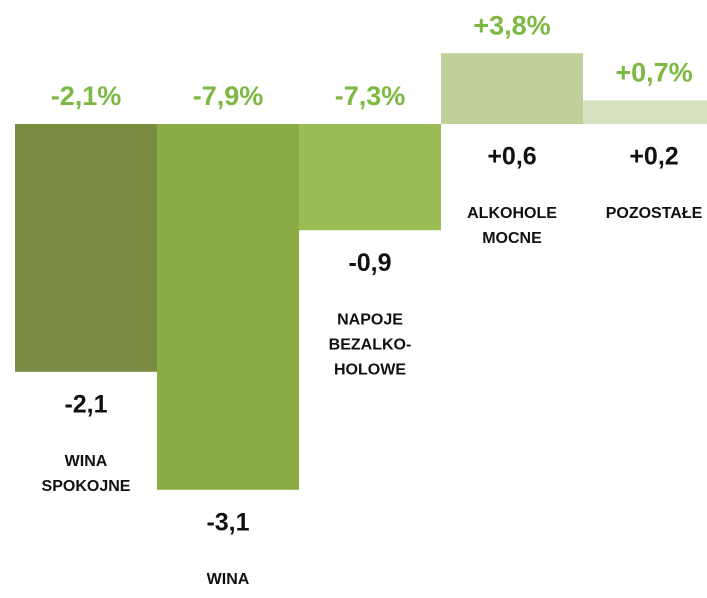  What do you see at coordinates (370, 369) in the screenshot?
I see `category-label: HOLOWE` at bounding box center [370, 369].